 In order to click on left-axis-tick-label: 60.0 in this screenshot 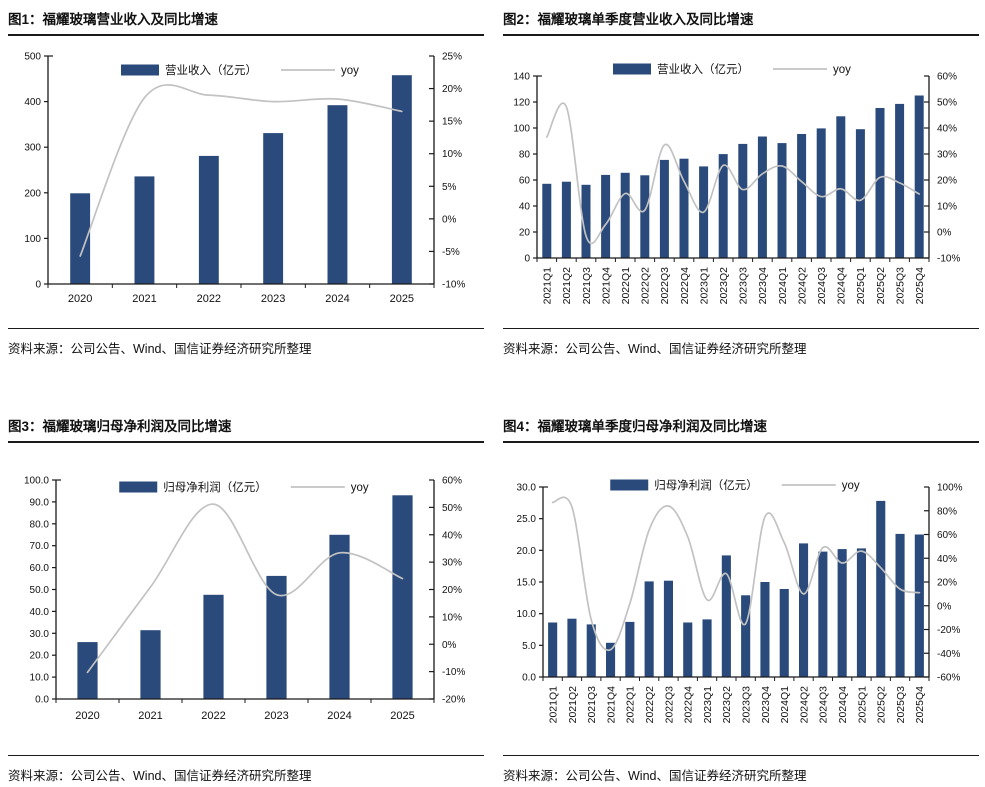, I will do `click(40, 568)`.